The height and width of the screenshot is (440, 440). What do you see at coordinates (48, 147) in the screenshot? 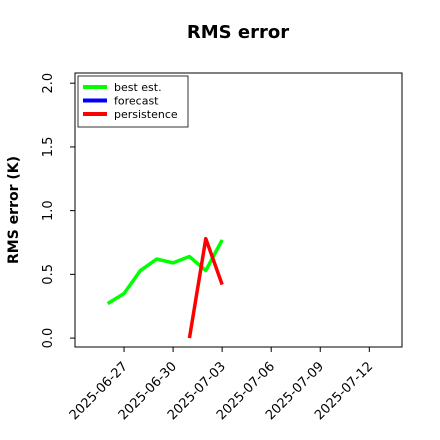
I see `y-tick-label: 1.5` at bounding box center [48, 147].